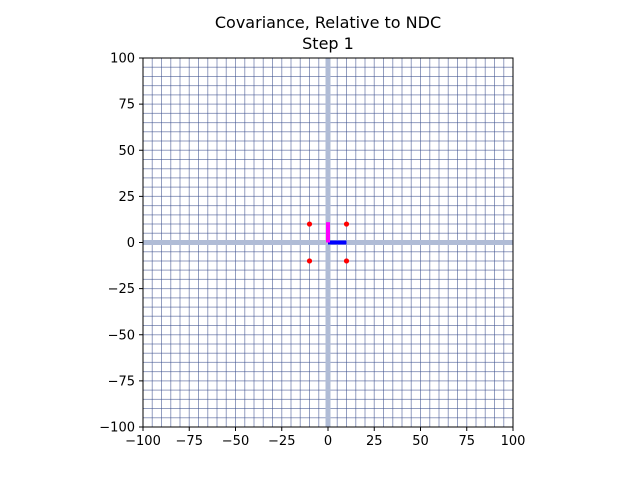  I want to click on x-tick-label: −25, so click(281, 441).